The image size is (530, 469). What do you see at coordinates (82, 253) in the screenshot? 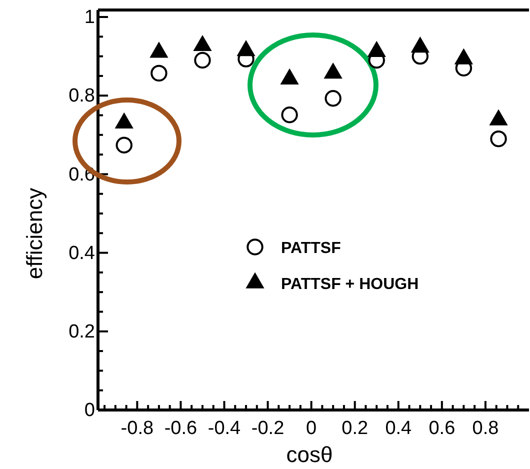
I see `y-tick-label: 0.4` at bounding box center [82, 253].